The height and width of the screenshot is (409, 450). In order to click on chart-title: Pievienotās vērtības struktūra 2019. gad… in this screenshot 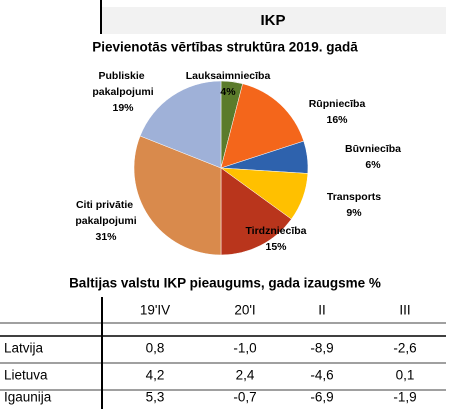, I will do `click(225, 47)`.